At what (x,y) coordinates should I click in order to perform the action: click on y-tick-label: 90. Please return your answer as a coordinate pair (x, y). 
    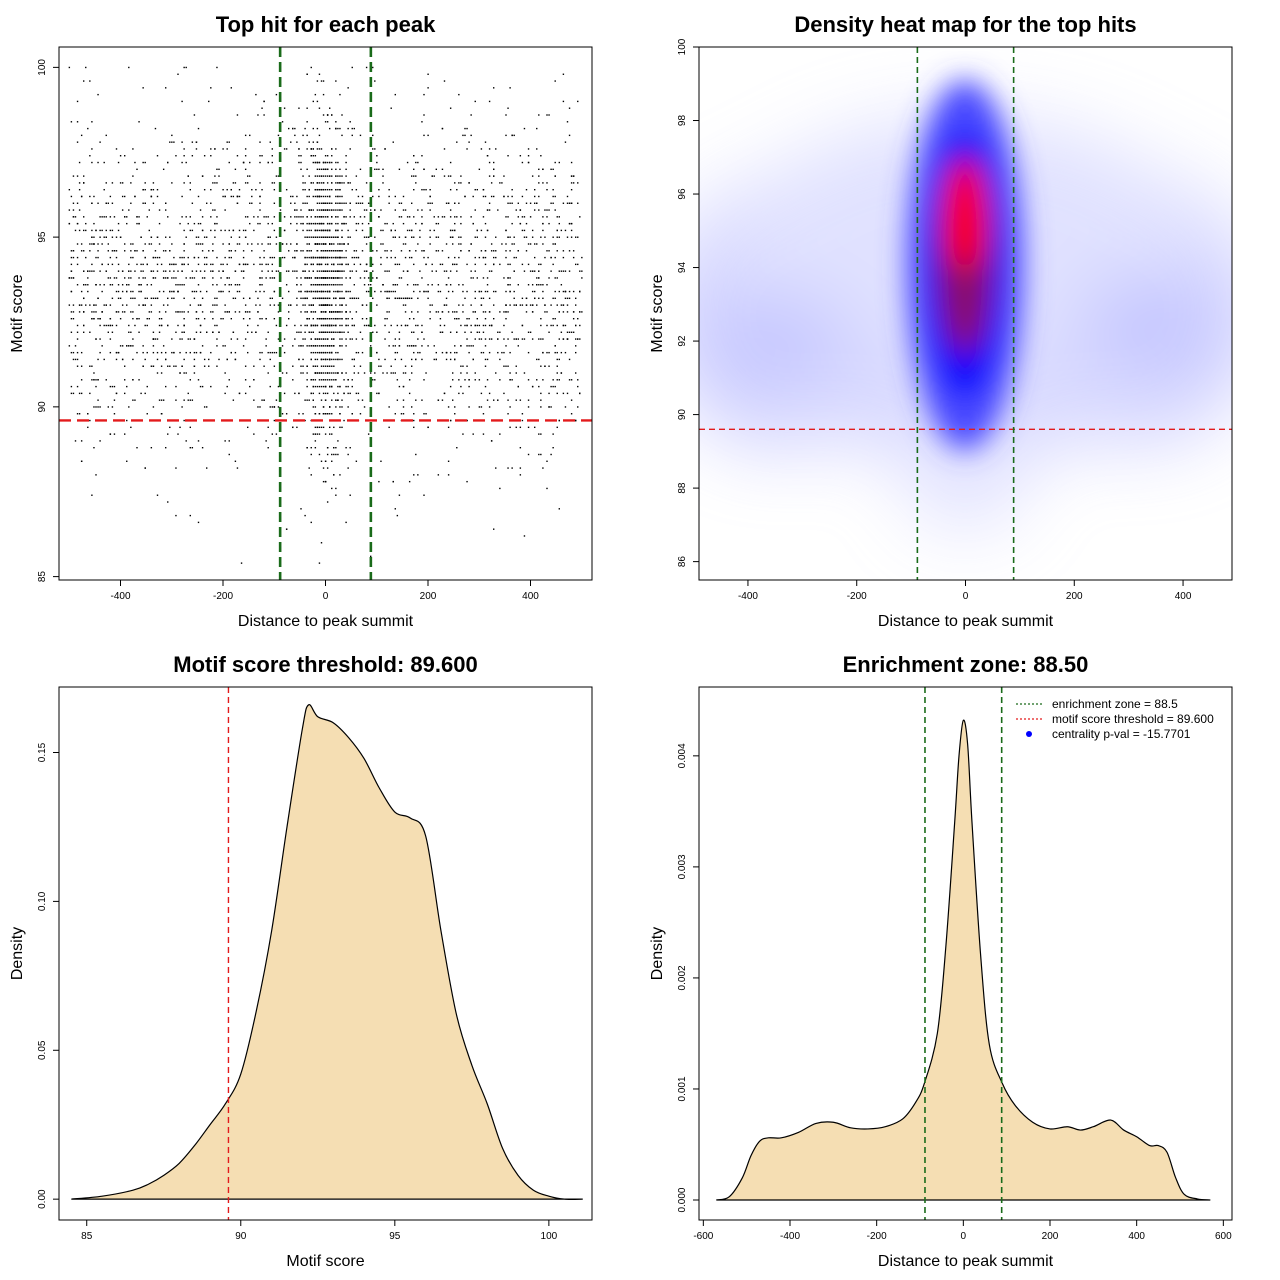
    Looking at the image, I should click on (682, 415).